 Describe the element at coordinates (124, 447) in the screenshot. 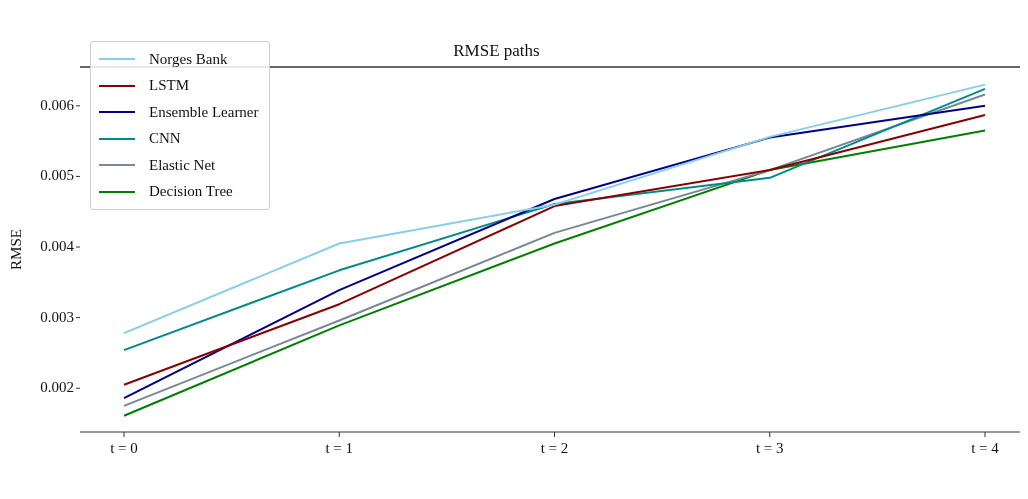

I see `x-tick-label: t = 0` at that location.